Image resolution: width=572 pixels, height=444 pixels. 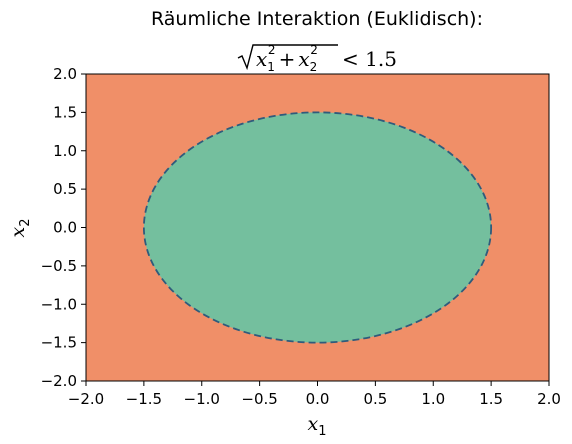 I want to click on x-tick-label: −1.0, so click(x=202, y=399).